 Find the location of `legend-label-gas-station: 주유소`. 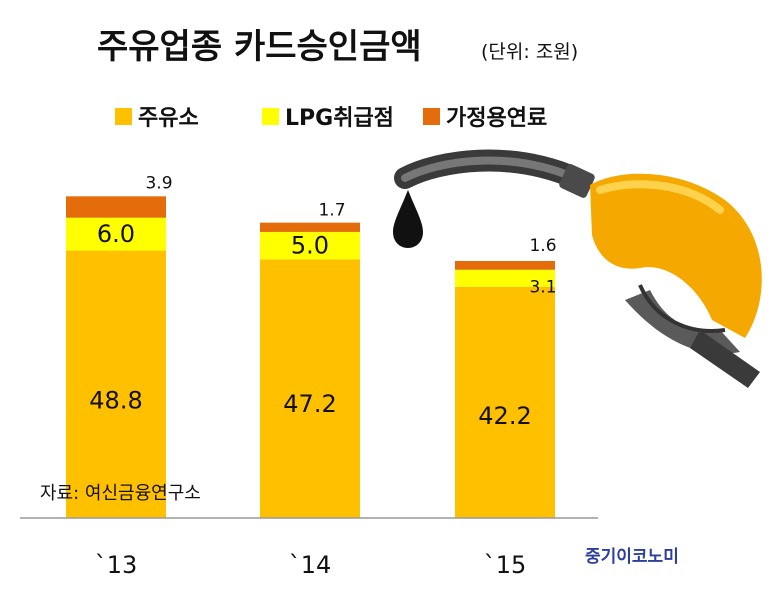

legend-label-gas-station: 주유소 is located at coordinates (168, 118).